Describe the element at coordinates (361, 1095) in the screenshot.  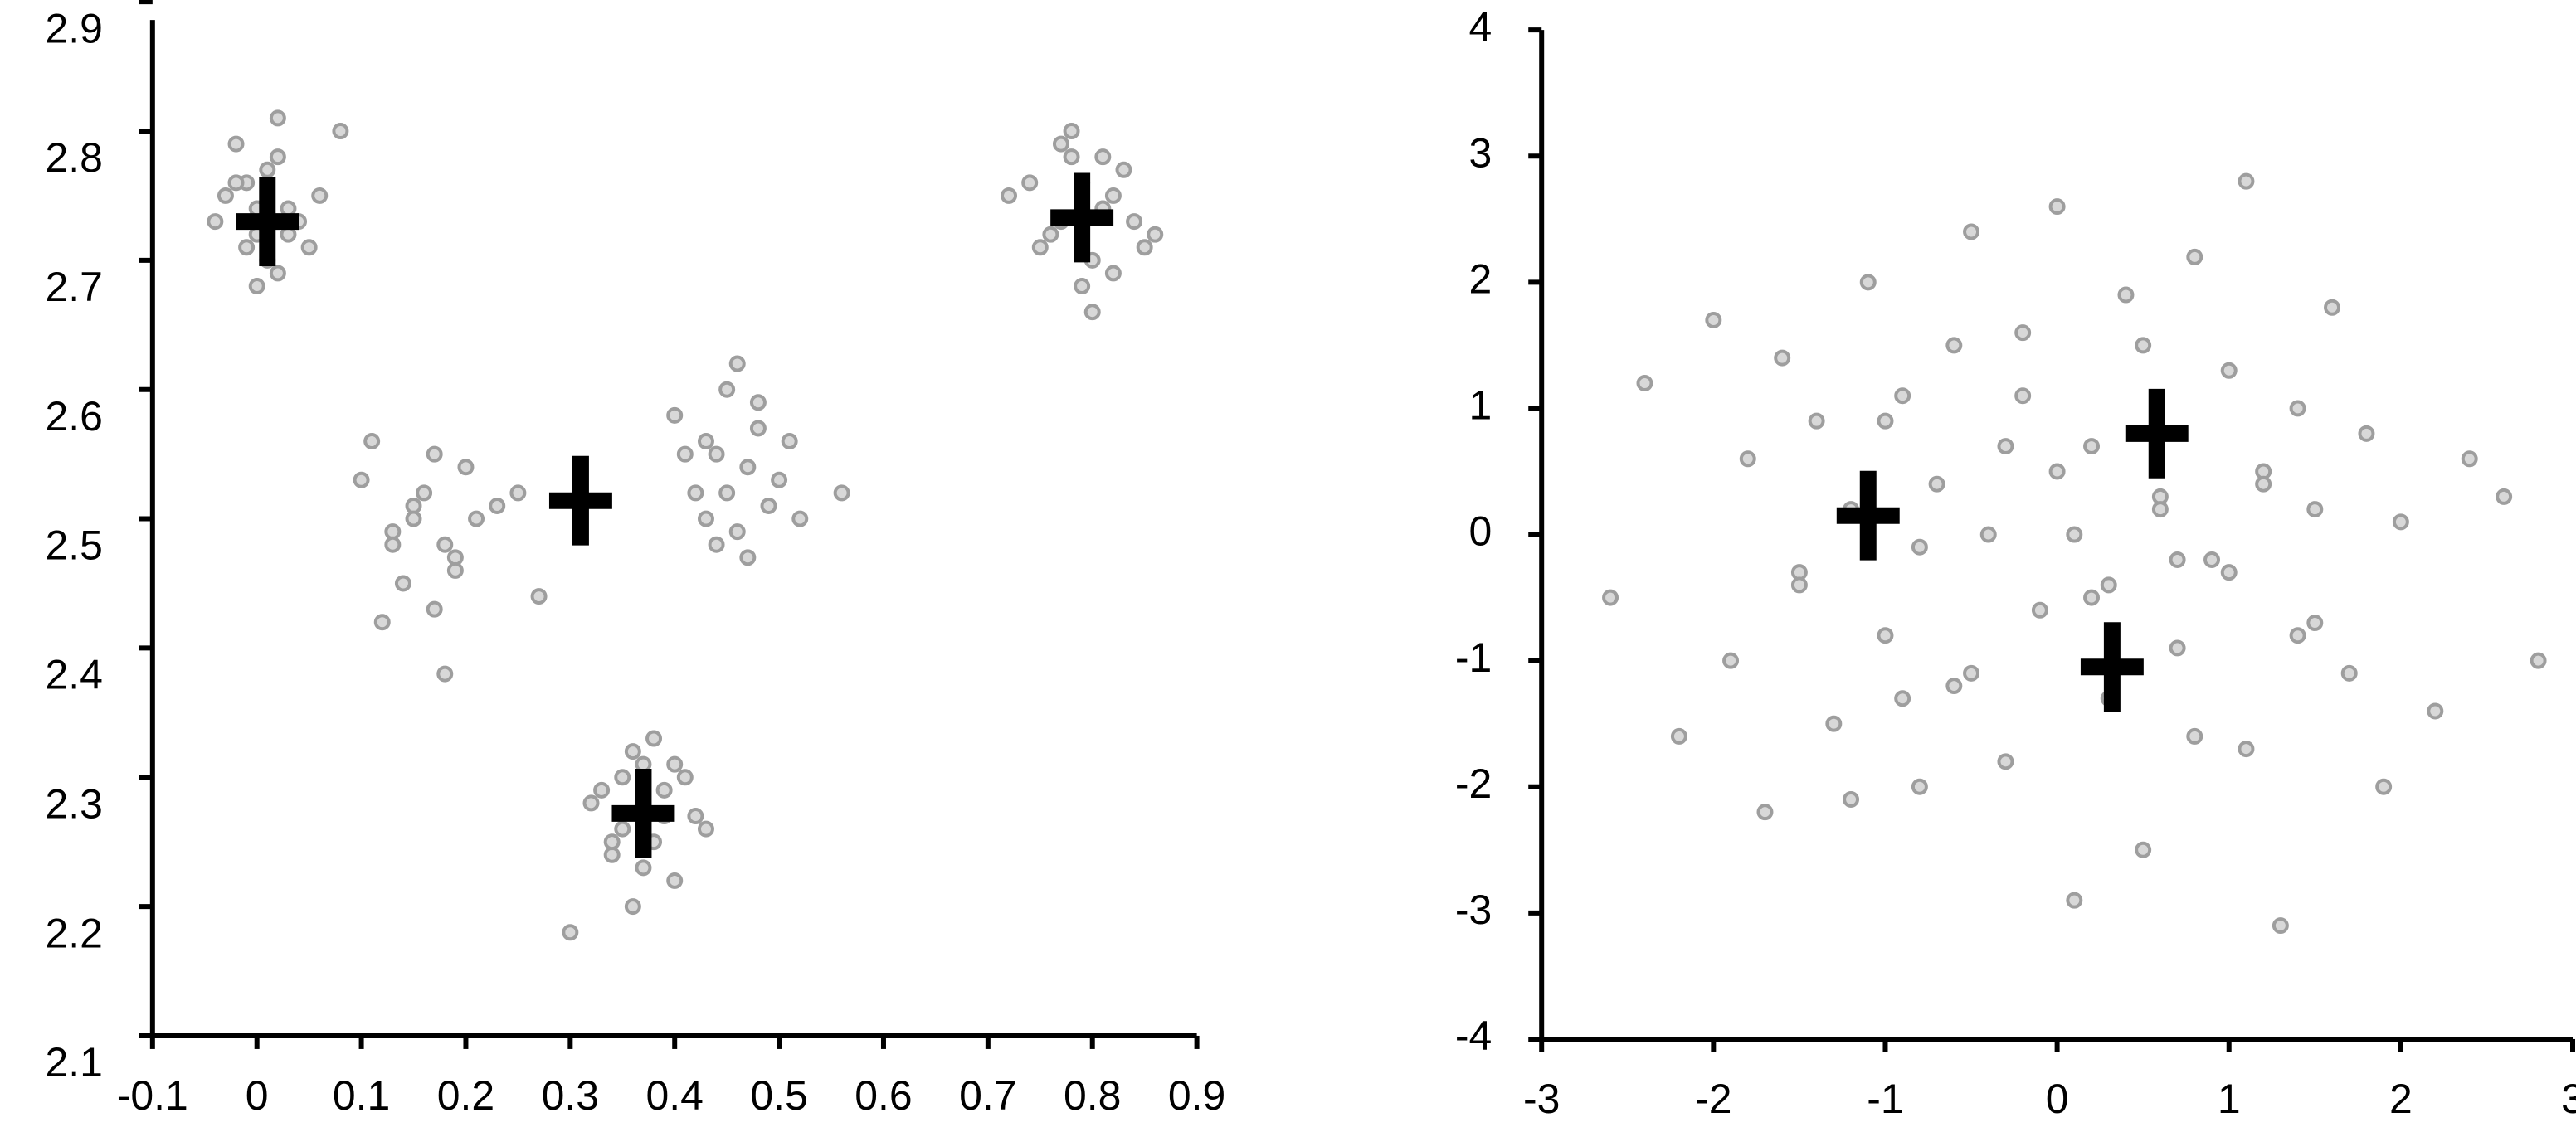
I see `x-tick-label: 0.1` at that location.